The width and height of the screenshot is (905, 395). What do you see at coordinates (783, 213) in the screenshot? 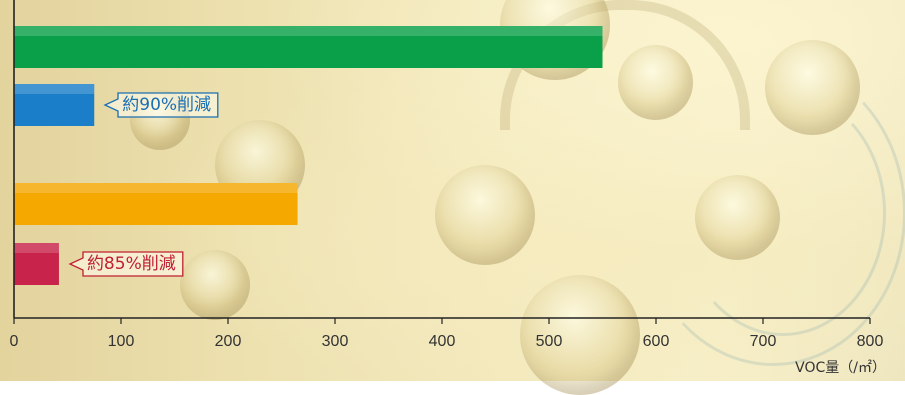
I see `background-wave` at bounding box center [783, 213].